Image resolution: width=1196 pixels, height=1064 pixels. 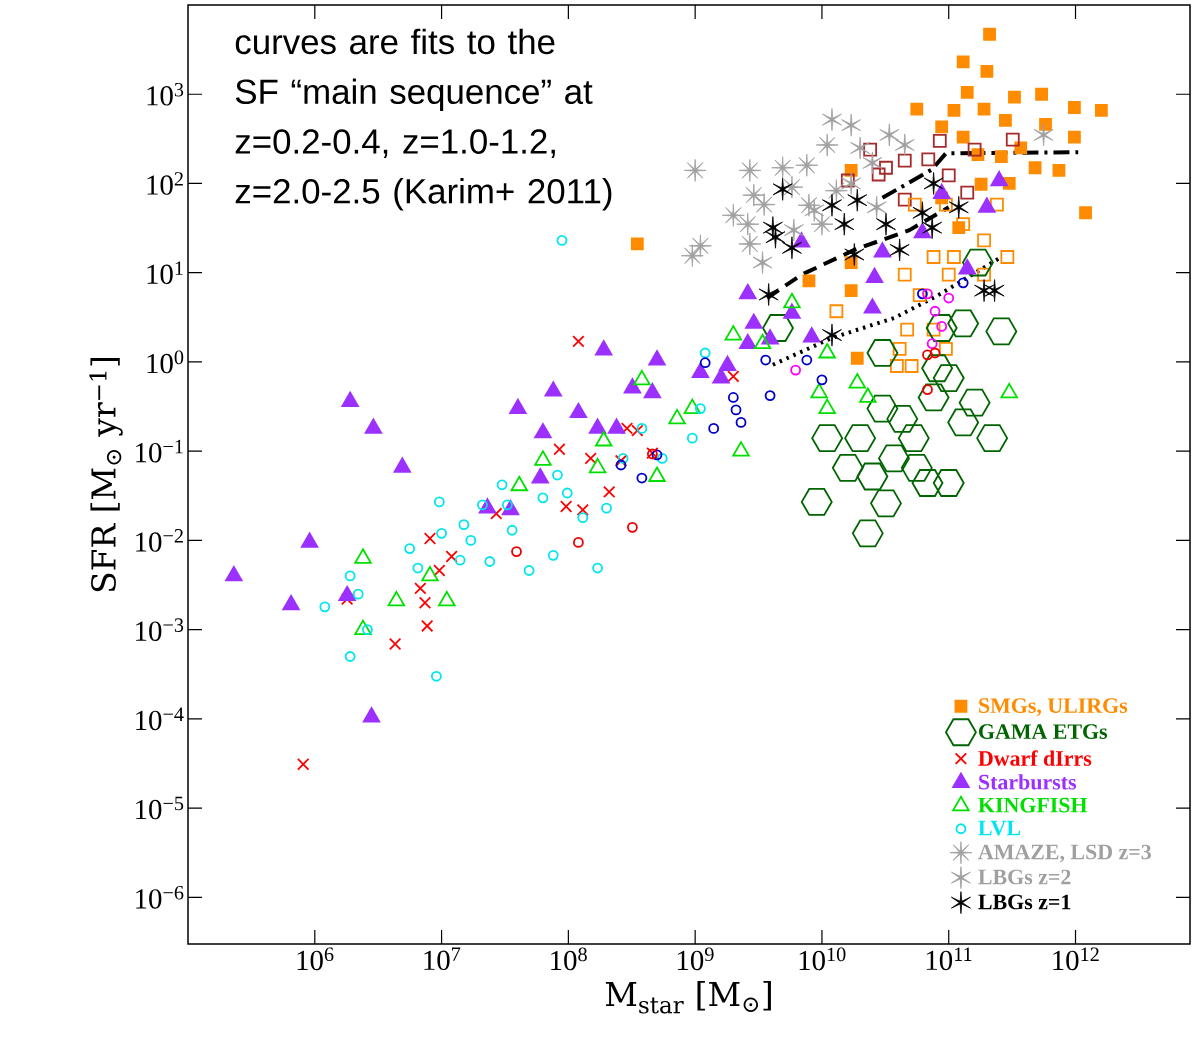 I want to click on legend-label: LBGs z=1, so click(x=1024, y=902).